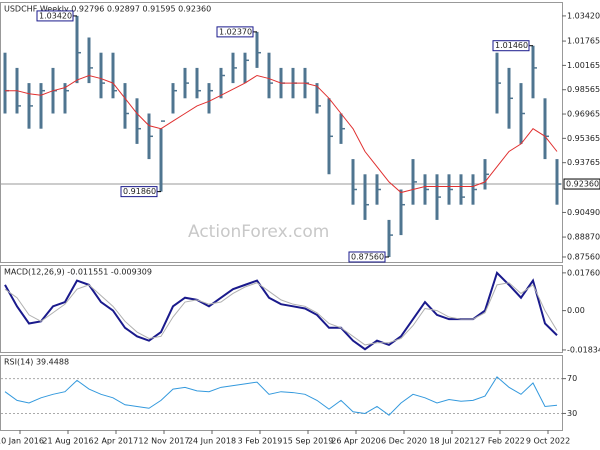 The height and width of the screenshot is (450, 600). I want to click on y-tick-label: 70, so click(572, 378).